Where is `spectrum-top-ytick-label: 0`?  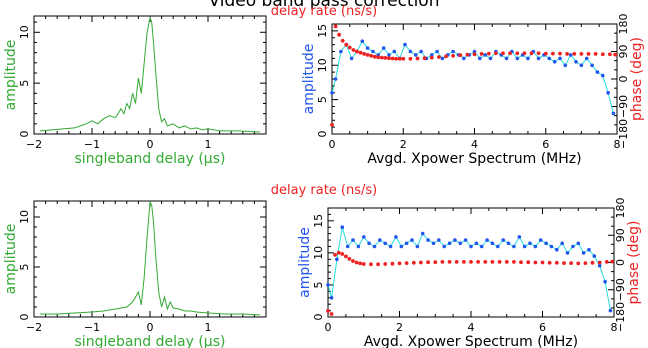 spectrum-top-ytick-label: 0 is located at coordinates (322, 134).